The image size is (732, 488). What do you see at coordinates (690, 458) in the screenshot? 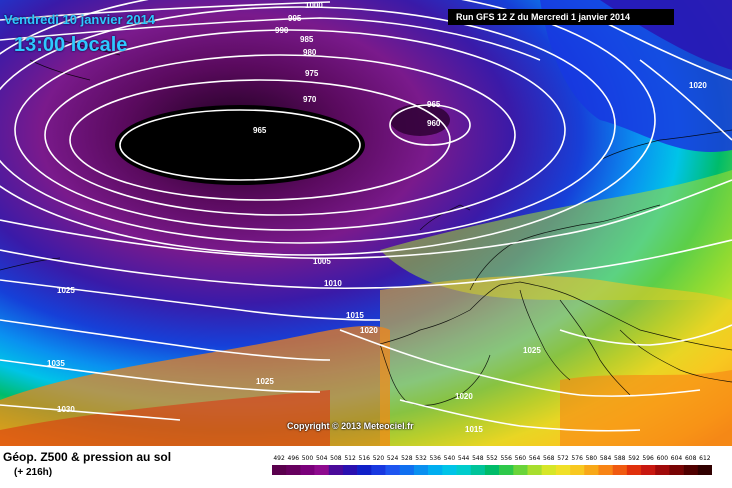
I see `colorbar-label: 608` at bounding box center [690, 458].